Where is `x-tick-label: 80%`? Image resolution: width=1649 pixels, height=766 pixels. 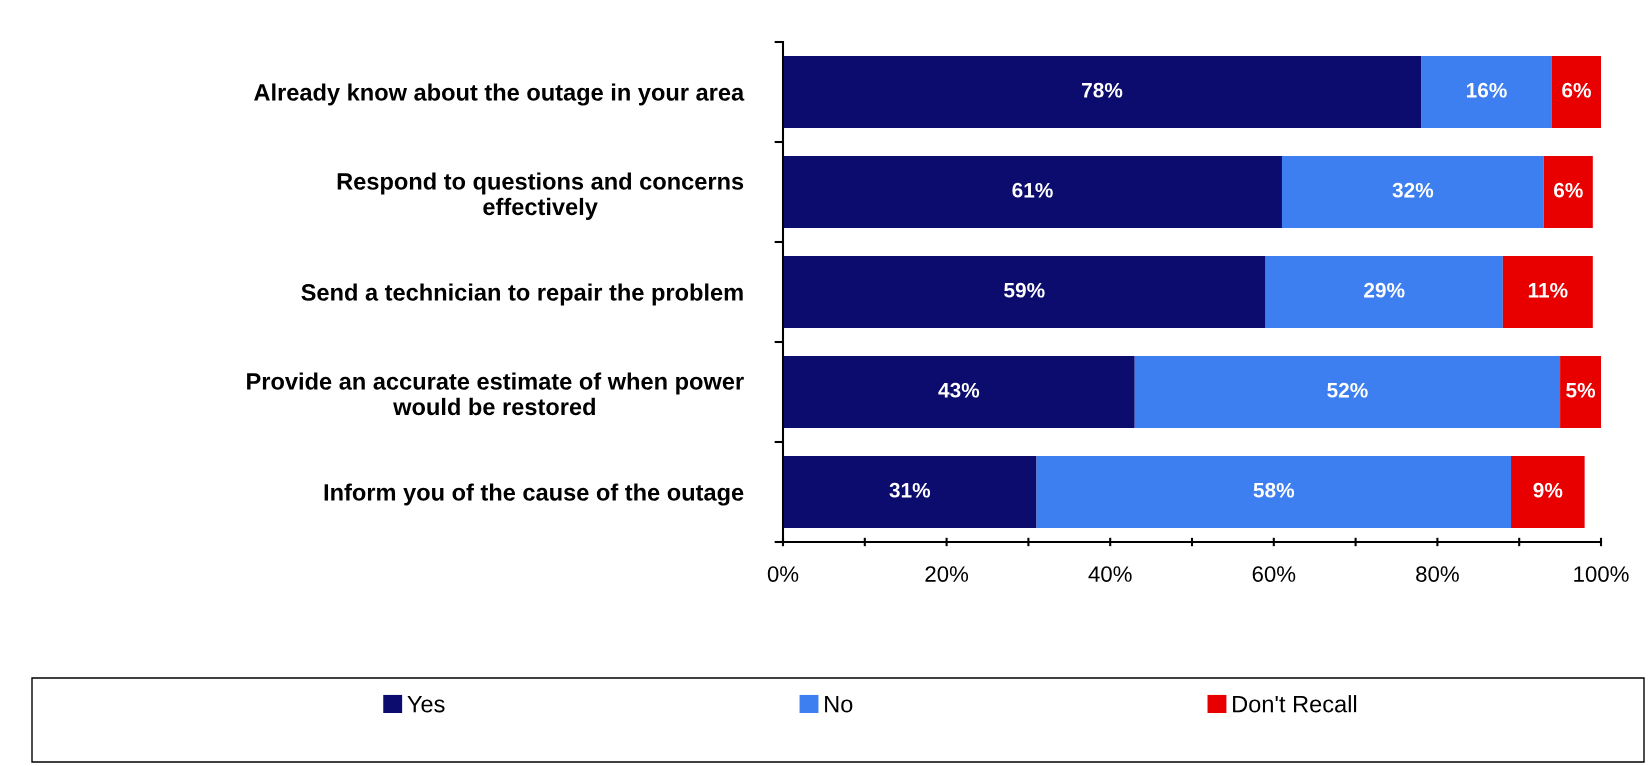
x-tick-label: 80% is located at coordinates (1437, 574).